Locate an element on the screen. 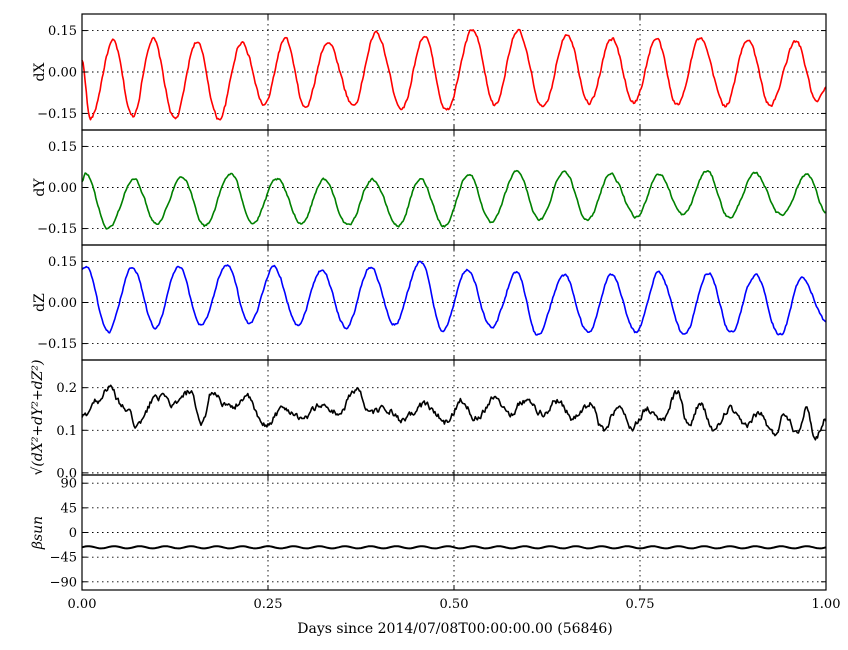 The height and width of the screenshot is (650, 848). x-tick-label-3: 0.75 is located at coordinates (640, 604).